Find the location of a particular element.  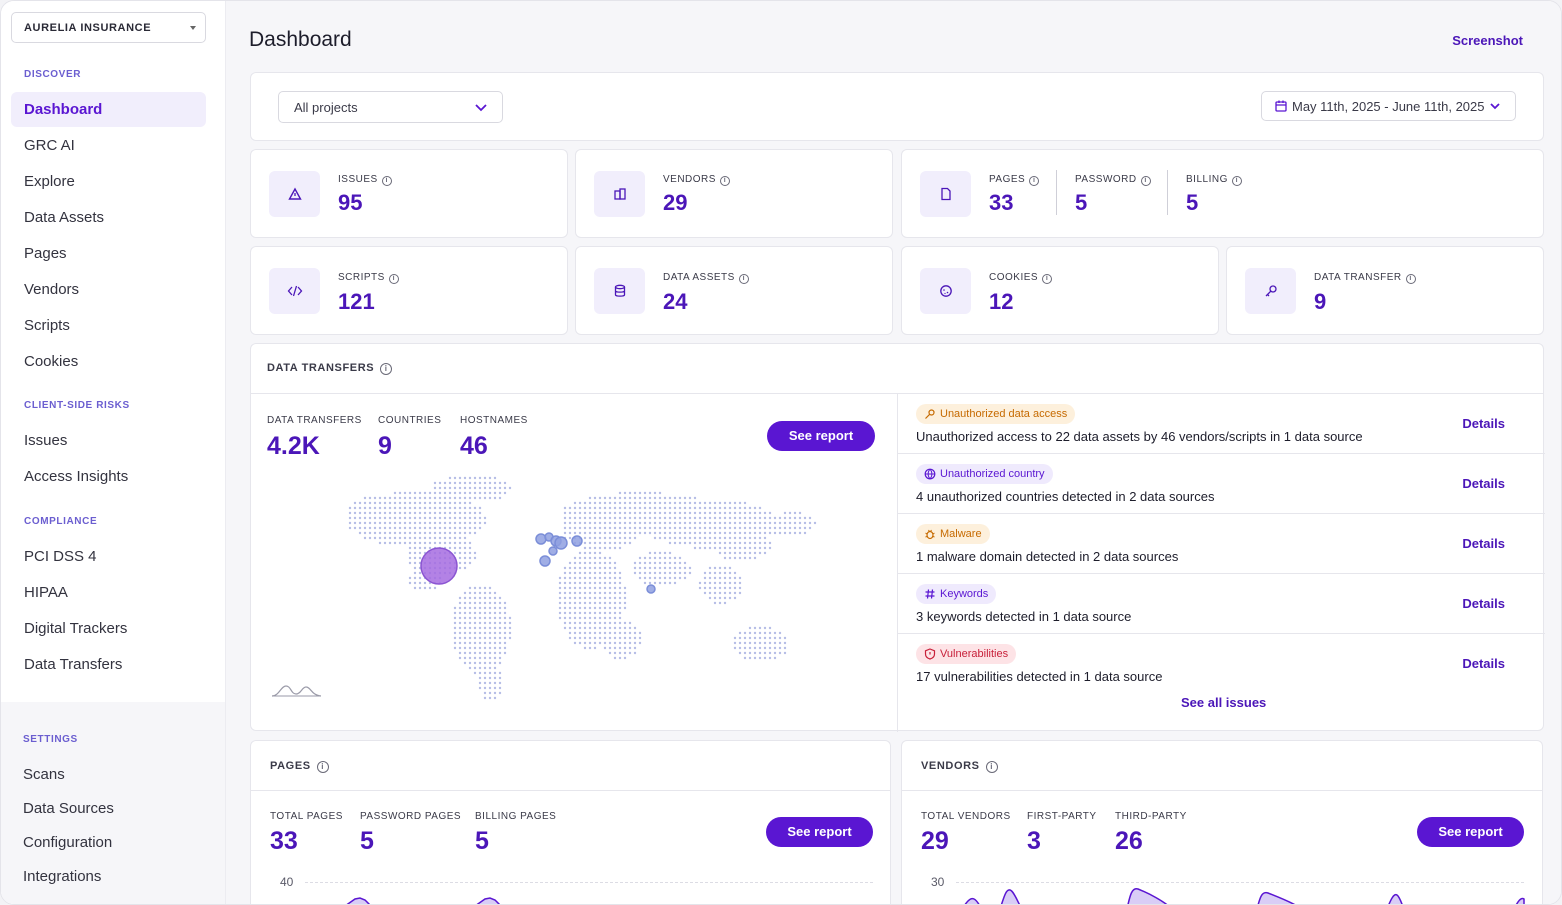

stat-card-pages: PAGES i 33 PASSWORD i 5 BILLING i 5 is located at coordinates (1222, 193).